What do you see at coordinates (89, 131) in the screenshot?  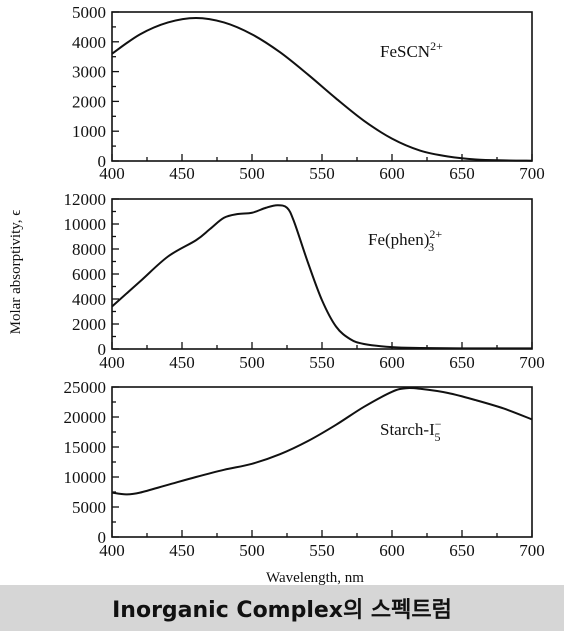 I see `y-tick-label: 1000` at bounding box center [89, 131].